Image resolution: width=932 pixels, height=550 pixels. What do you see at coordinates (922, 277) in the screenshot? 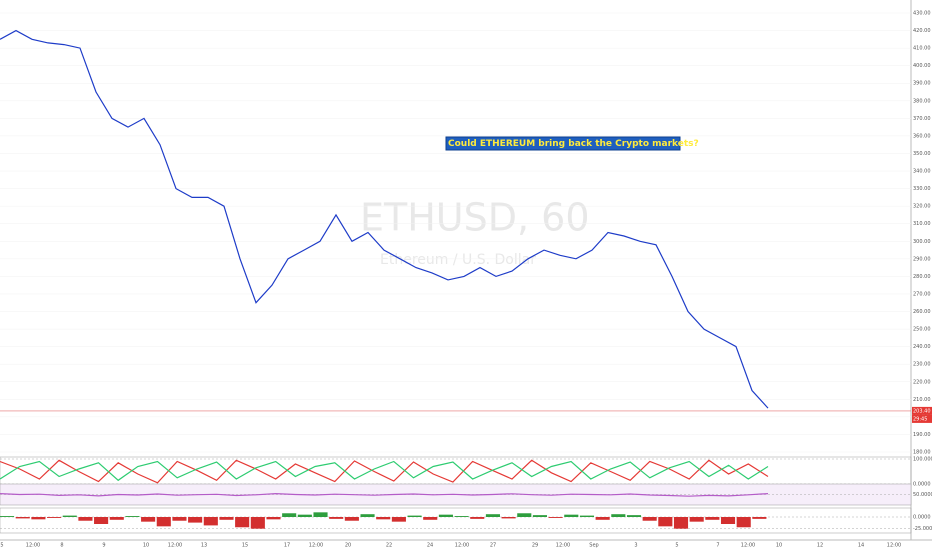
I see `y-tick-label: 280.00` at bounding box center [922, 277].